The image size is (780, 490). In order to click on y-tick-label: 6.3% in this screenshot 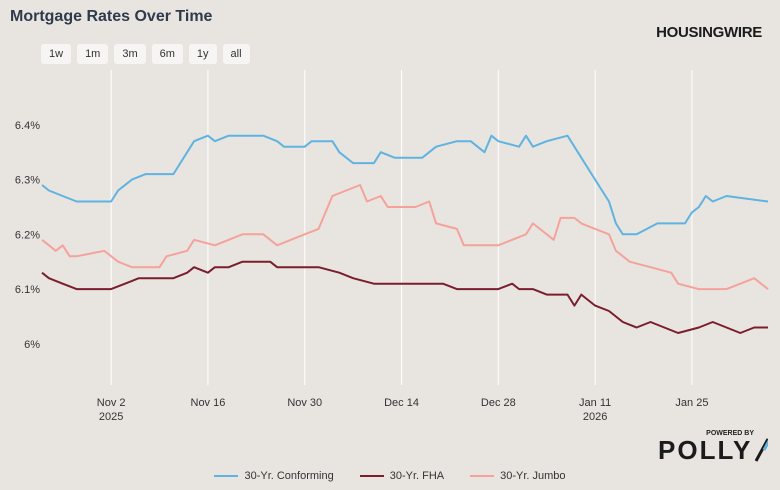, I will do `click(27, 181)`.